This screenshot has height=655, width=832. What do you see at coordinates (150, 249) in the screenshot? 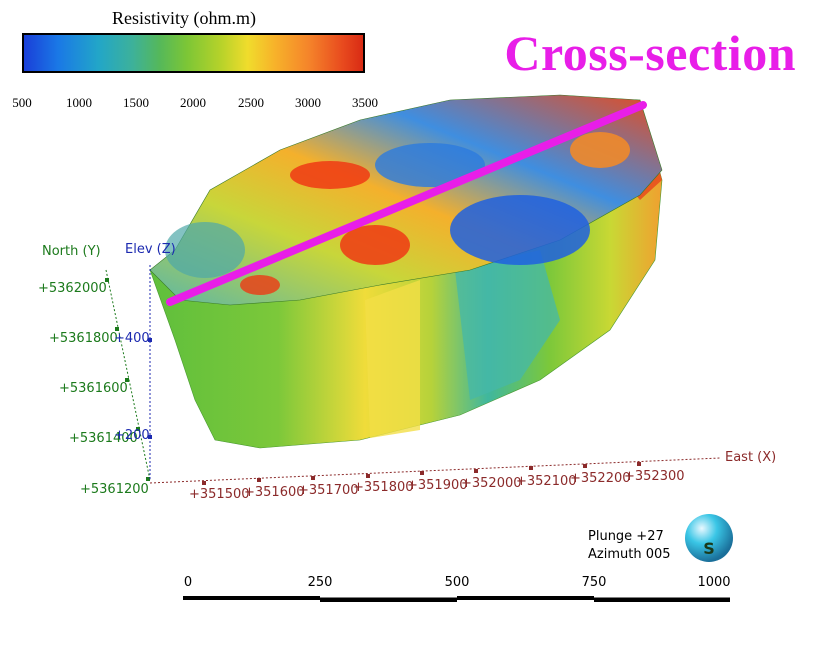
I see `elev-axis-label: Elev (Z)` at bounding box center [150, 249].